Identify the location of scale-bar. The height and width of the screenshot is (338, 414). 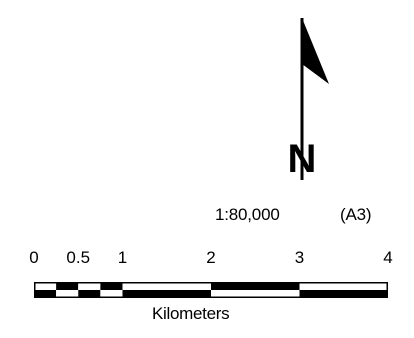
(211, 290).